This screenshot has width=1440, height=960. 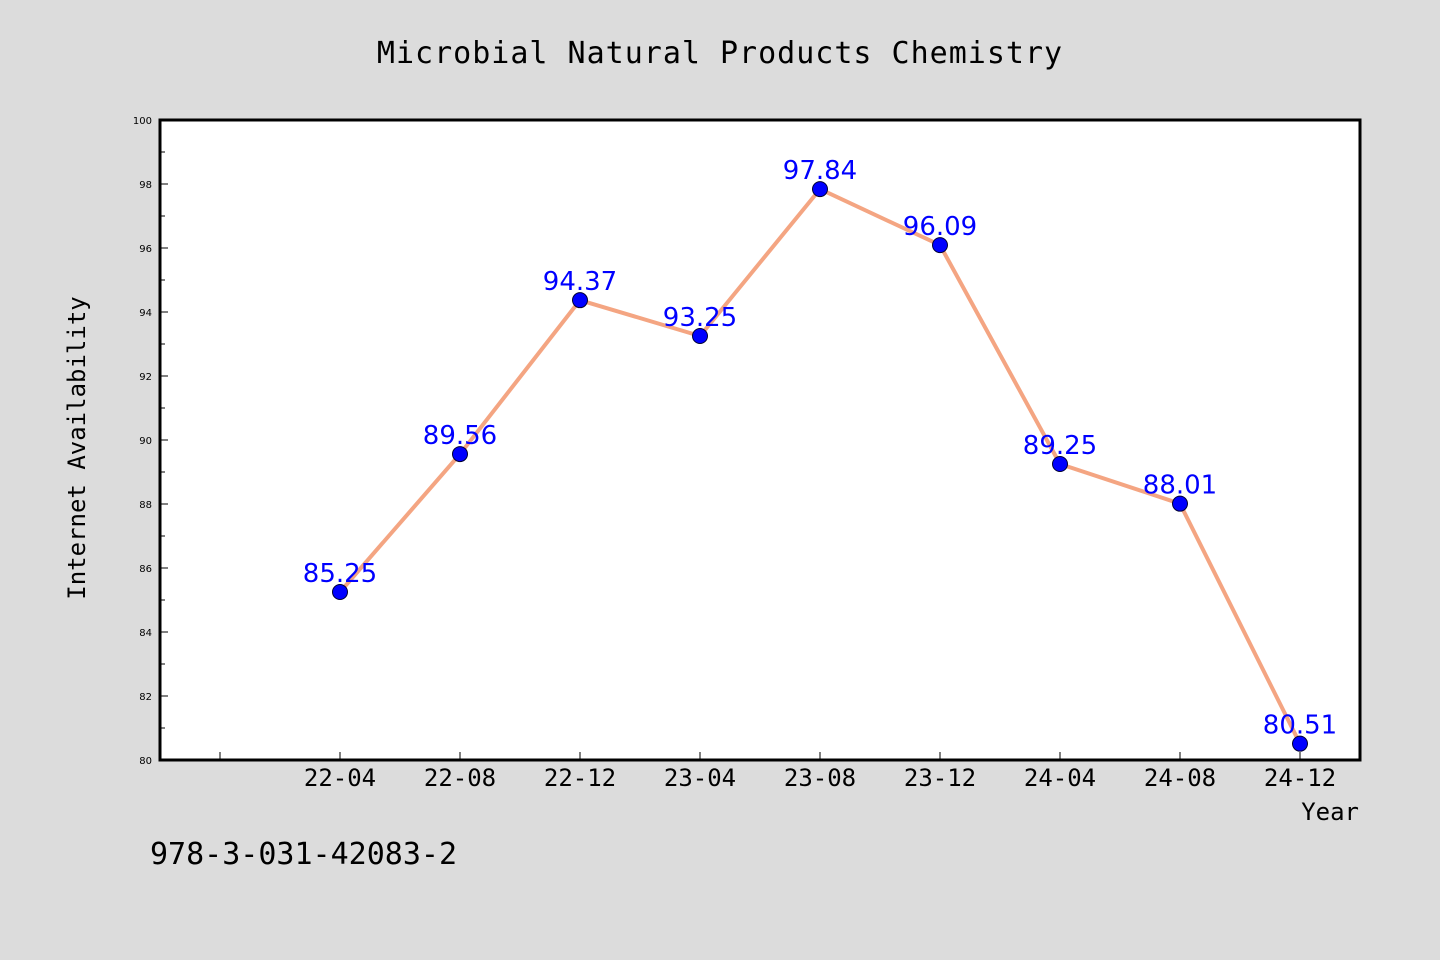 I want to click on x-tick-label: 24-12, so click(x=1300, y=778).